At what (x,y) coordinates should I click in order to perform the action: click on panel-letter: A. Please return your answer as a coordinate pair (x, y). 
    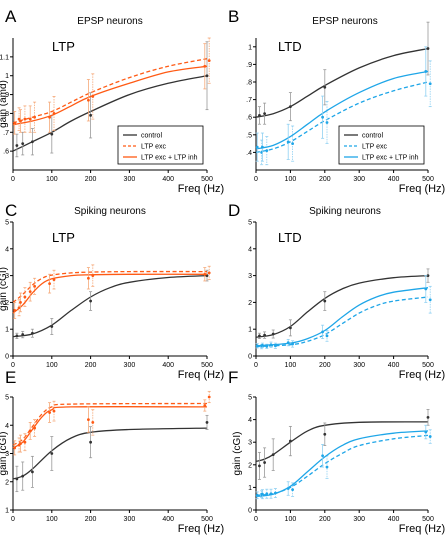
    Looking at the image, I should click on (11, 16).